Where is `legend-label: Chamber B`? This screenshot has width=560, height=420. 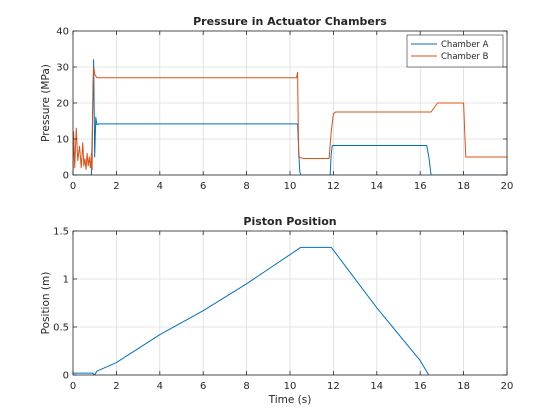
legend-label: Chamber B is located at coordinates (465, 57).